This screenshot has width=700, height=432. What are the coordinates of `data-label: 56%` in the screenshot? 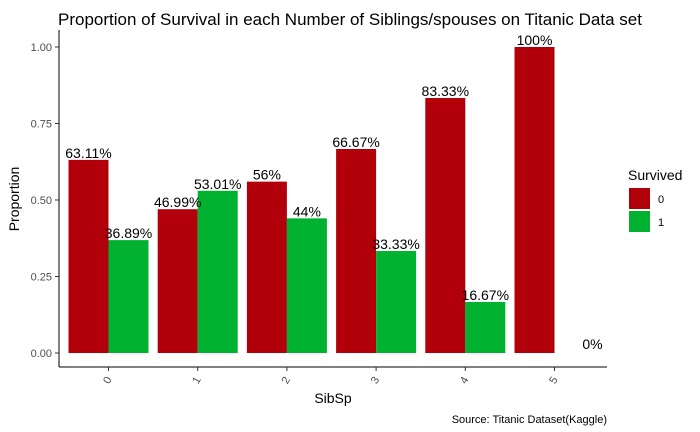 It's located at (267, 175).